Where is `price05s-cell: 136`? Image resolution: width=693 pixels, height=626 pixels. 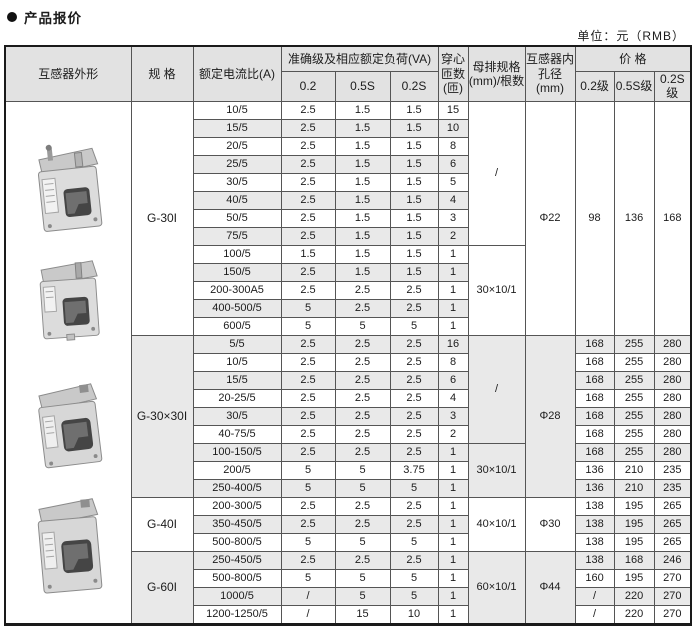
price05s-cell: 136 is located at coordinates (634, 218).